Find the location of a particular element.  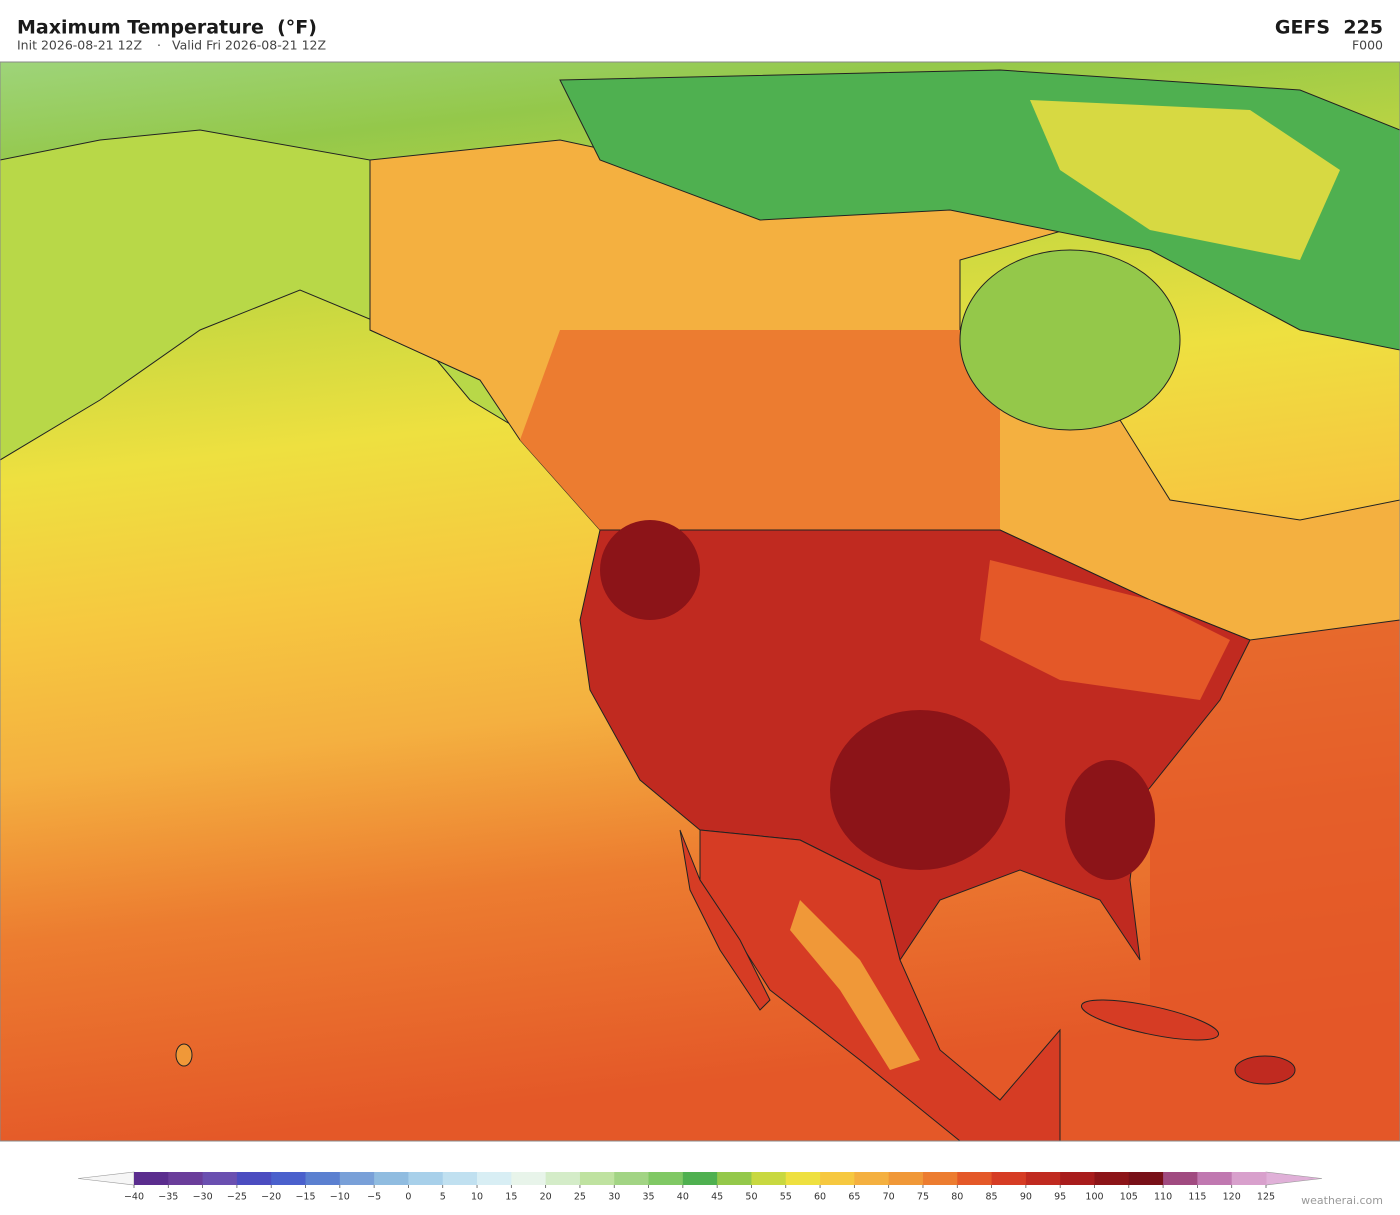

colorbar-tick-label: 100 is located at coordinates (1094, 1197).